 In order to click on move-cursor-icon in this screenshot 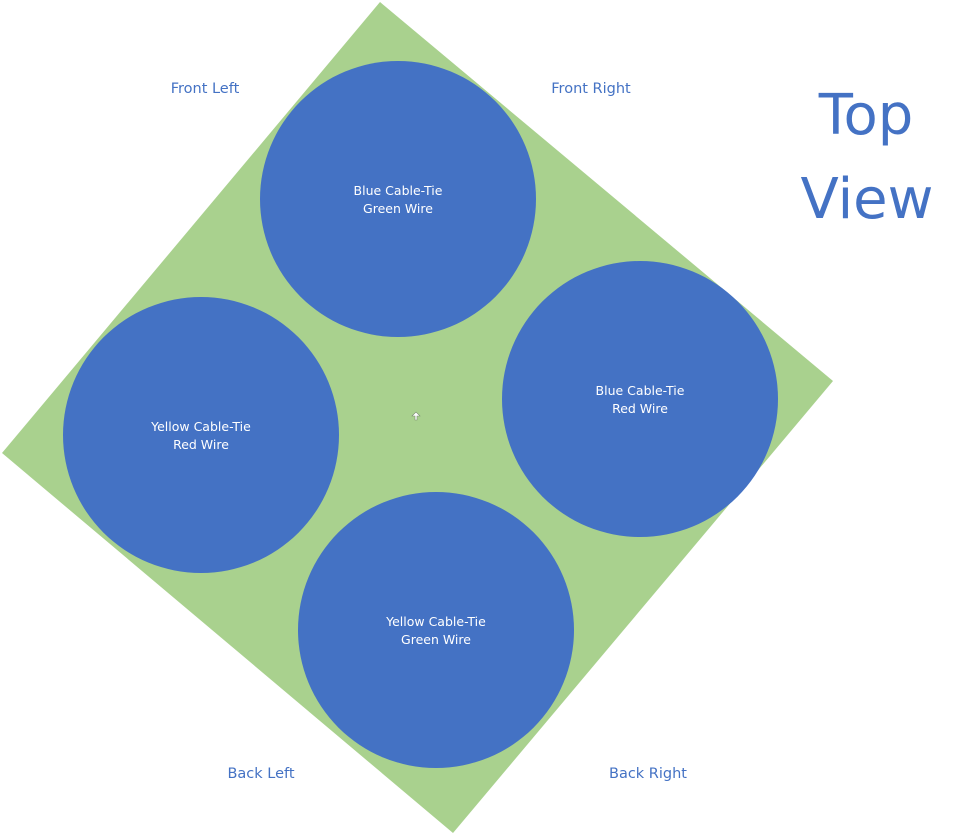, I will do `click(416, 416)`.